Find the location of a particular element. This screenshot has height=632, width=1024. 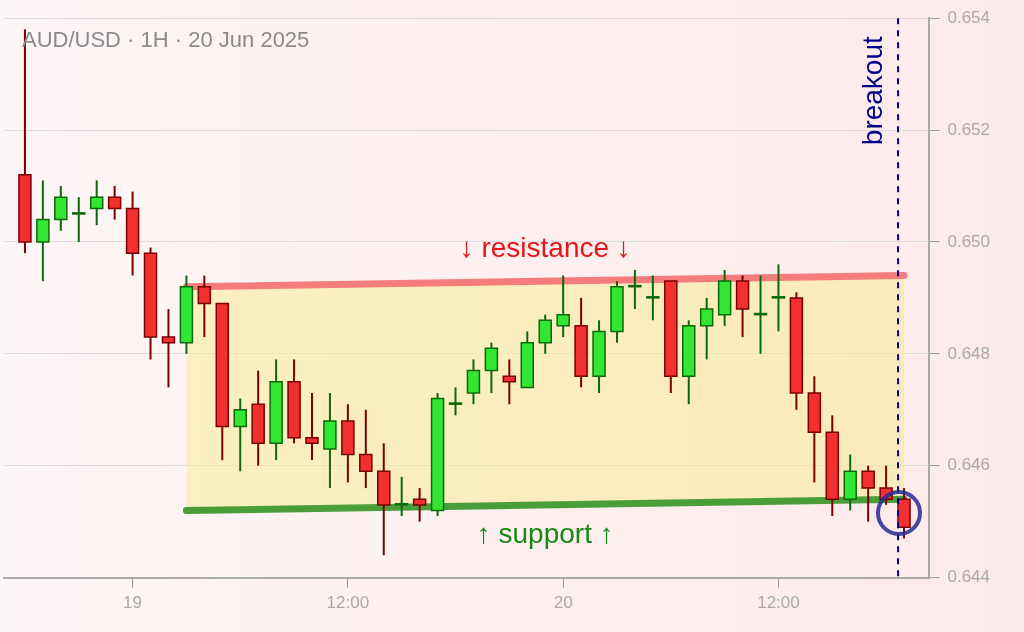

y-tick-label: 0.648 is located at coordinates (969, 353).